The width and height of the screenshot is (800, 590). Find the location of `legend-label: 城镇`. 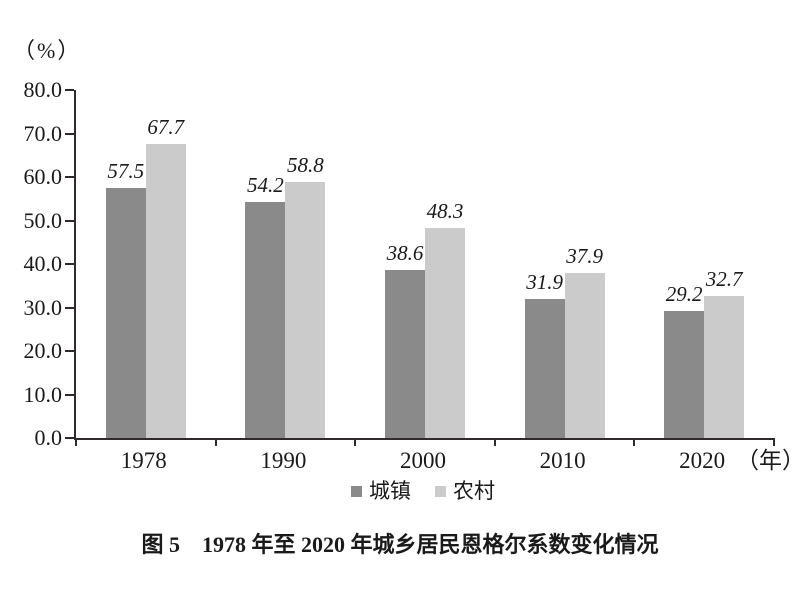

legend-label: 城镇 is located at coordinates (390, 491).